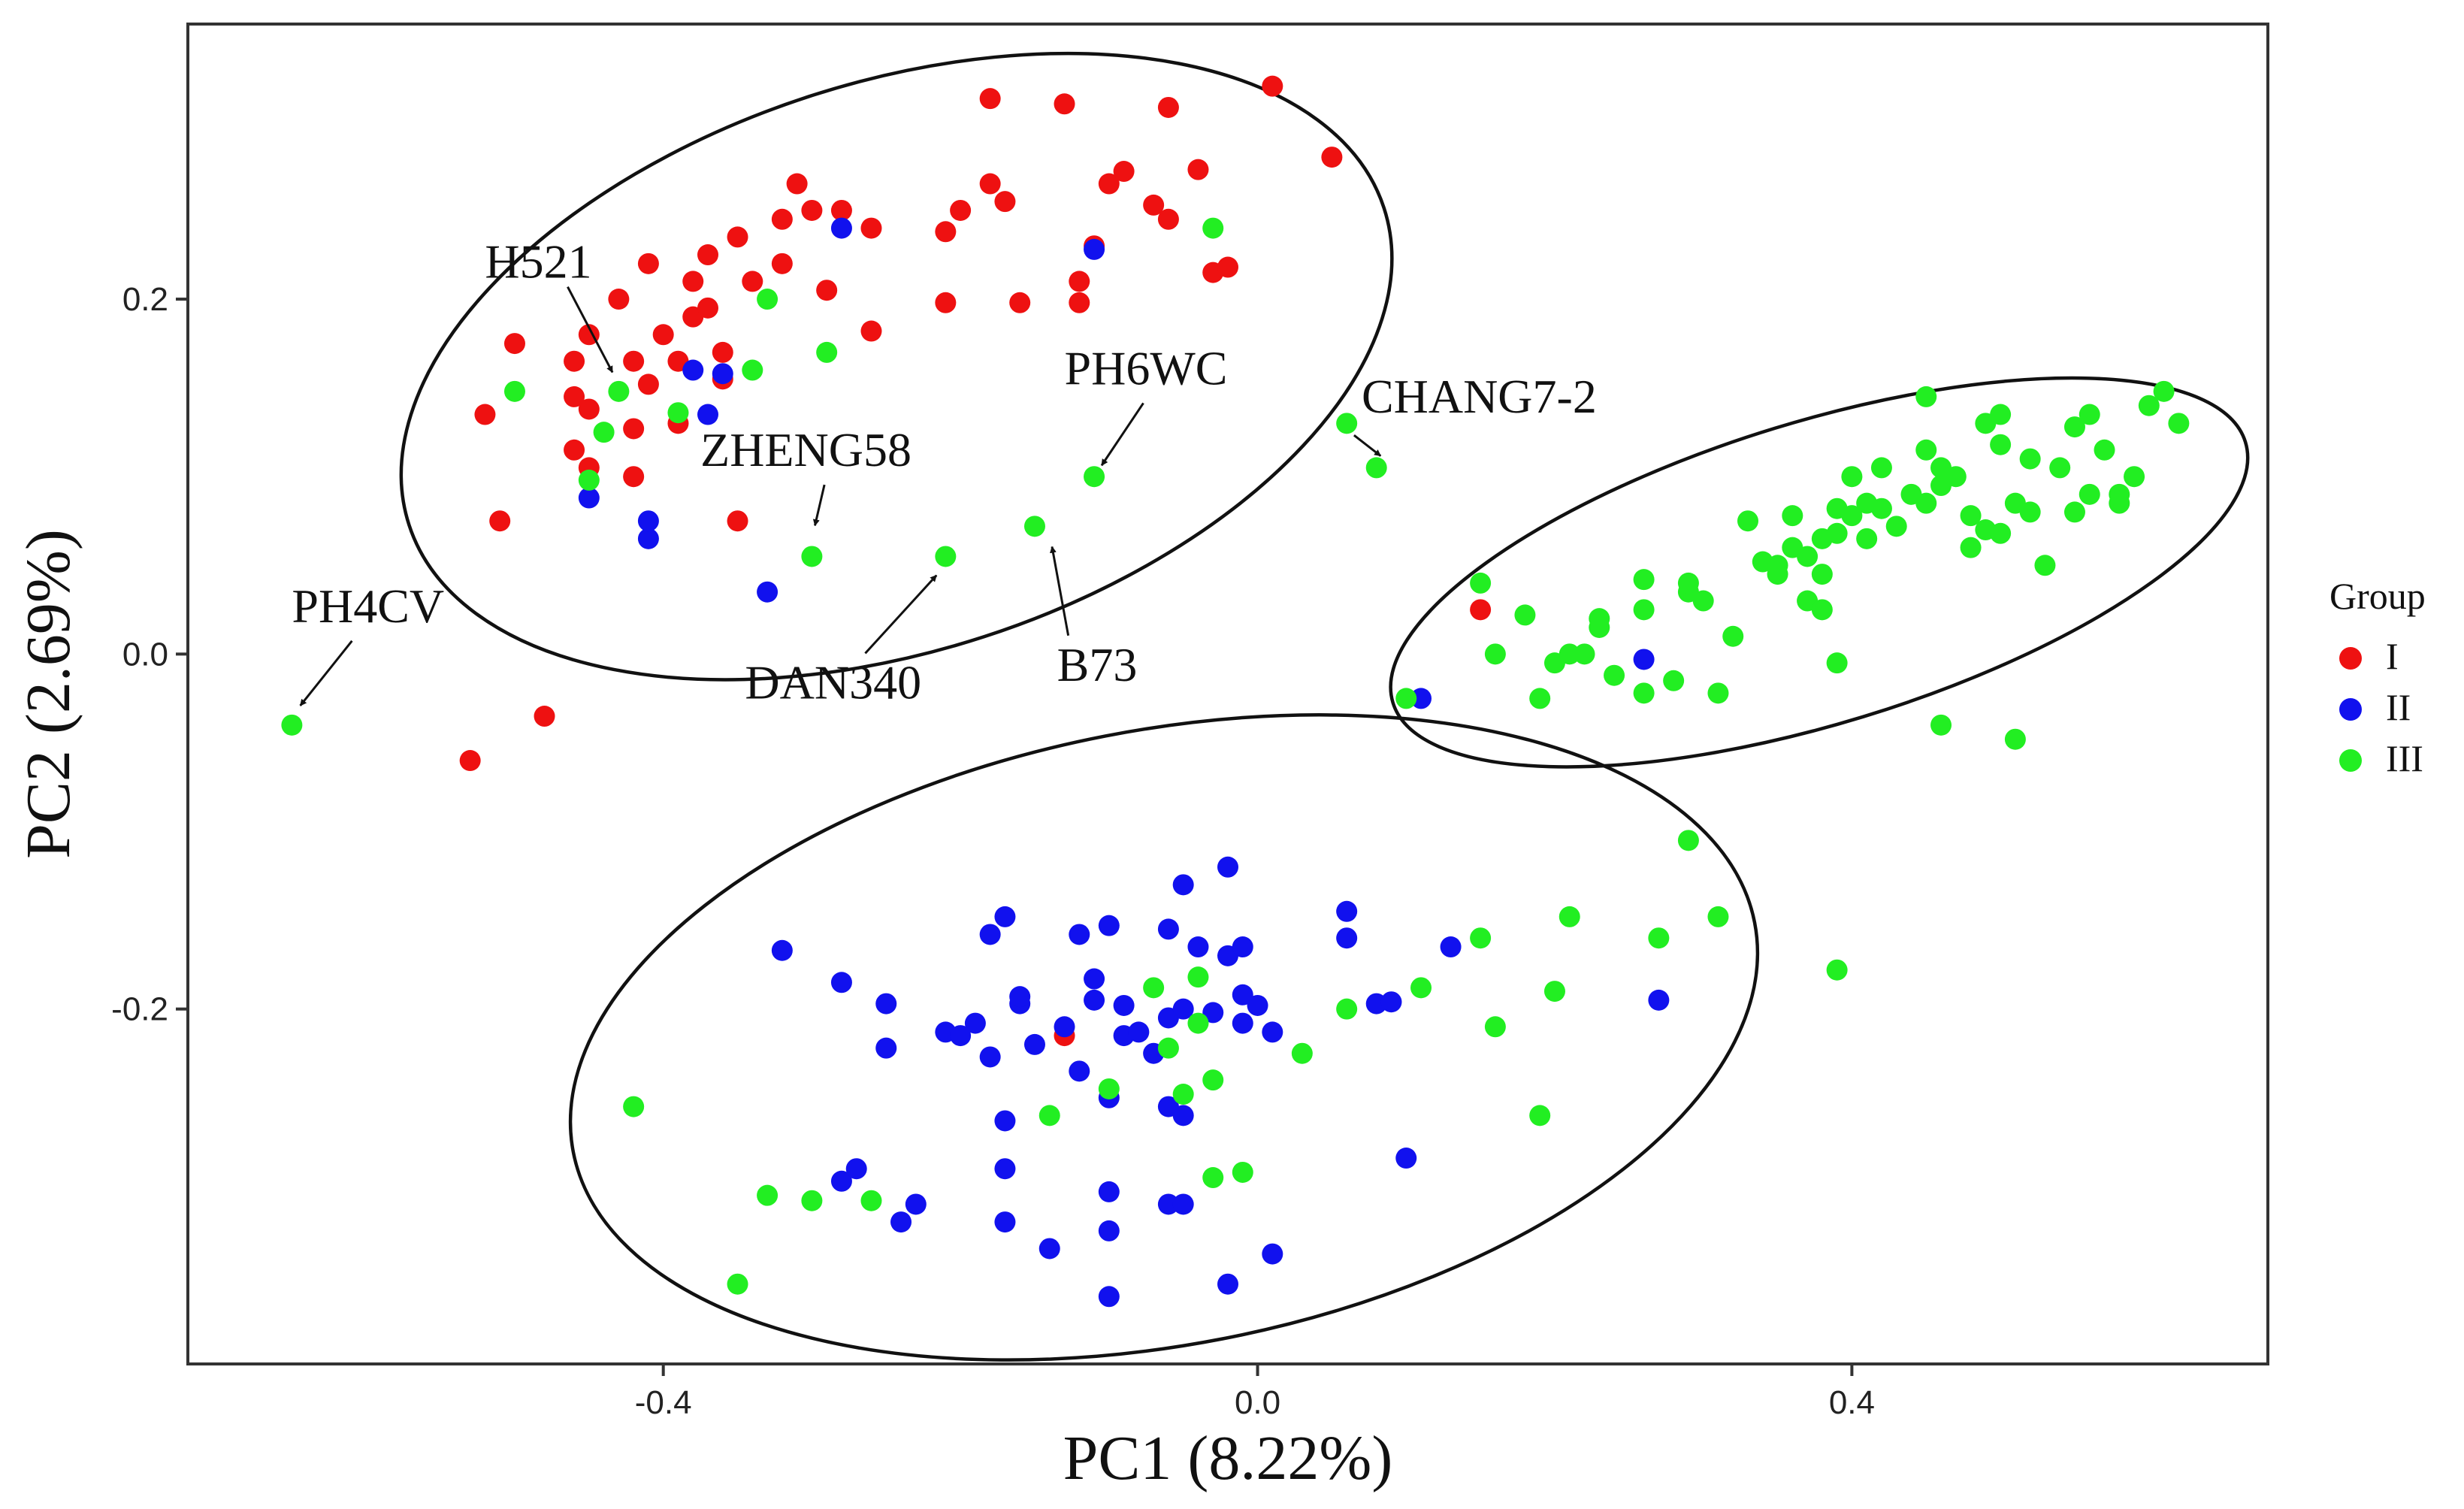  Describe the element at coordinates (1852, 1402) in the screenshot. I see `x-tick-label: 0.4` at that location.